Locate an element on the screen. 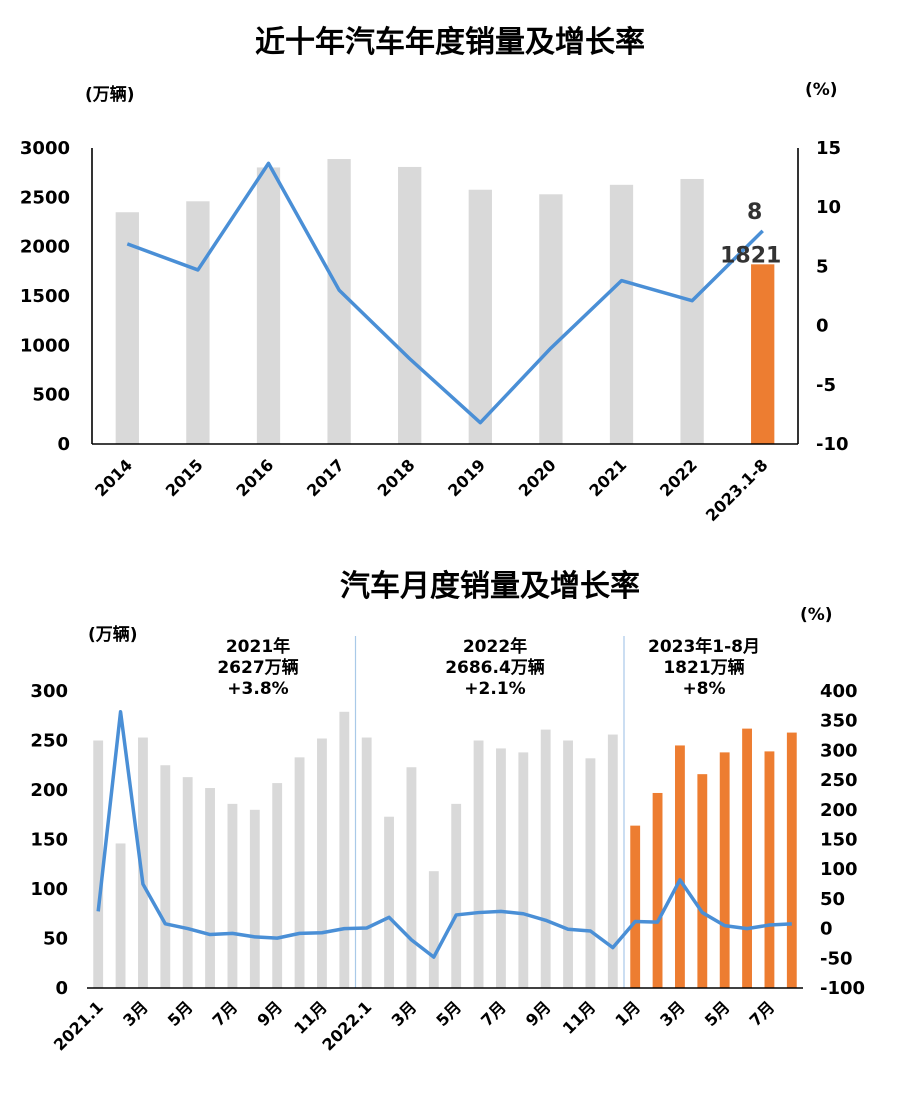  chart1-y-tick: 3000 is located at coordinates (45, 148).